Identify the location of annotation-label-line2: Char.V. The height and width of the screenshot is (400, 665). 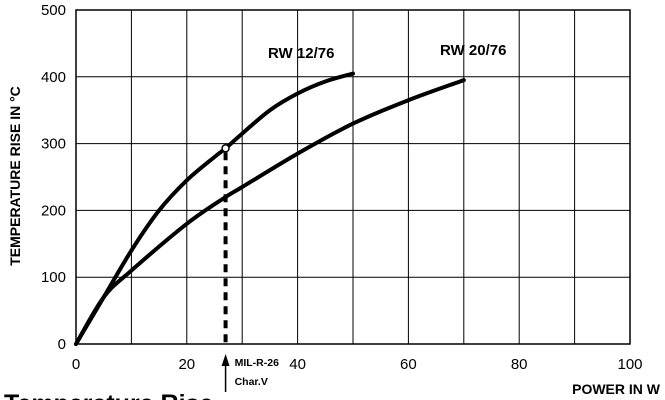
(251, 382).